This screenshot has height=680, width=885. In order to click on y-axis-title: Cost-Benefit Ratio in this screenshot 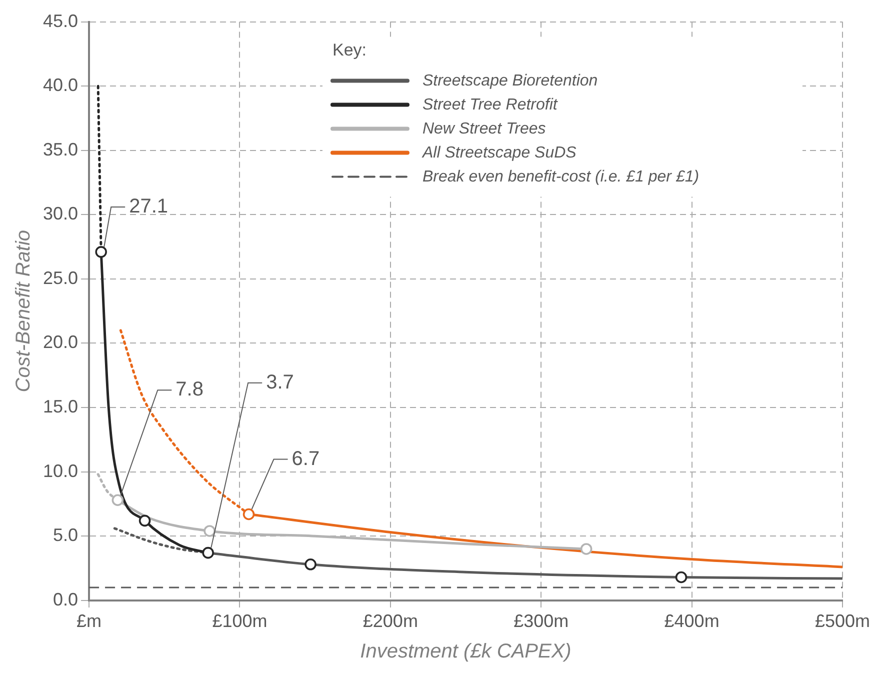, I will do `click(23, 311)`.